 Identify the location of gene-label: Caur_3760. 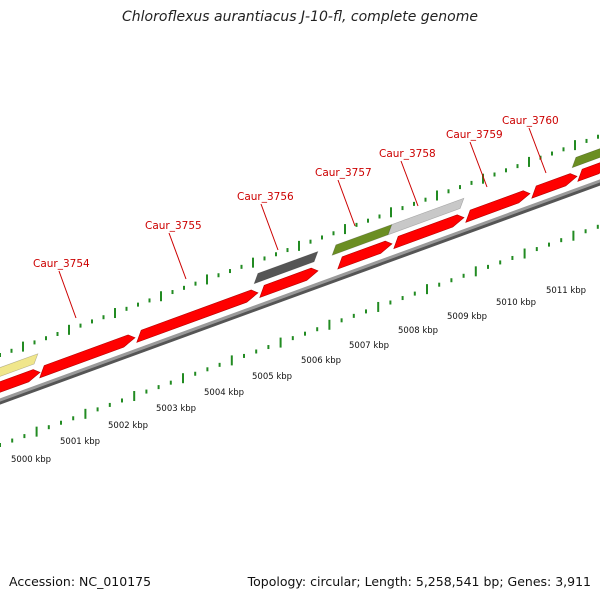
(530, 121).